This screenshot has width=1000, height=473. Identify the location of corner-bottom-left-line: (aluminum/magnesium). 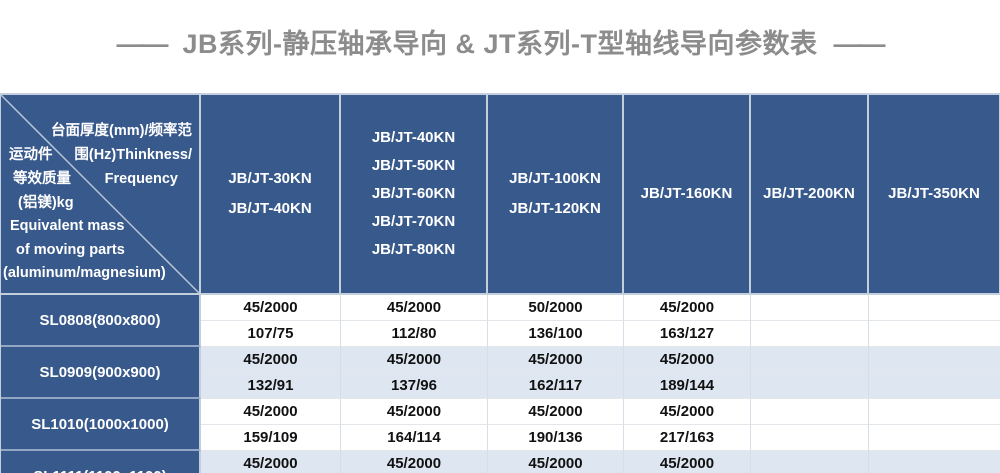
(84, 273).